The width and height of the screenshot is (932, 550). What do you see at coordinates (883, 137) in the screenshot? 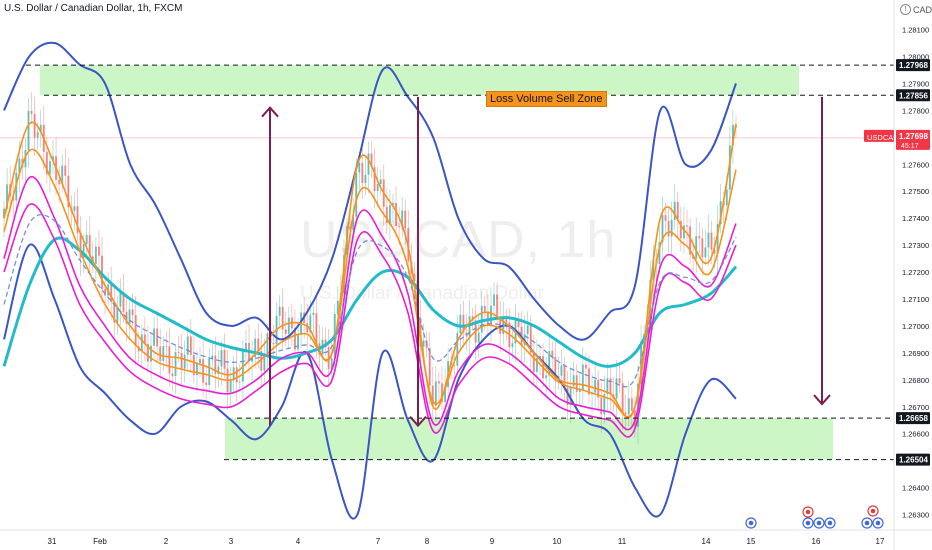
I see `symbol-tag-text: USDCAD` at bounding box center [883, 137].